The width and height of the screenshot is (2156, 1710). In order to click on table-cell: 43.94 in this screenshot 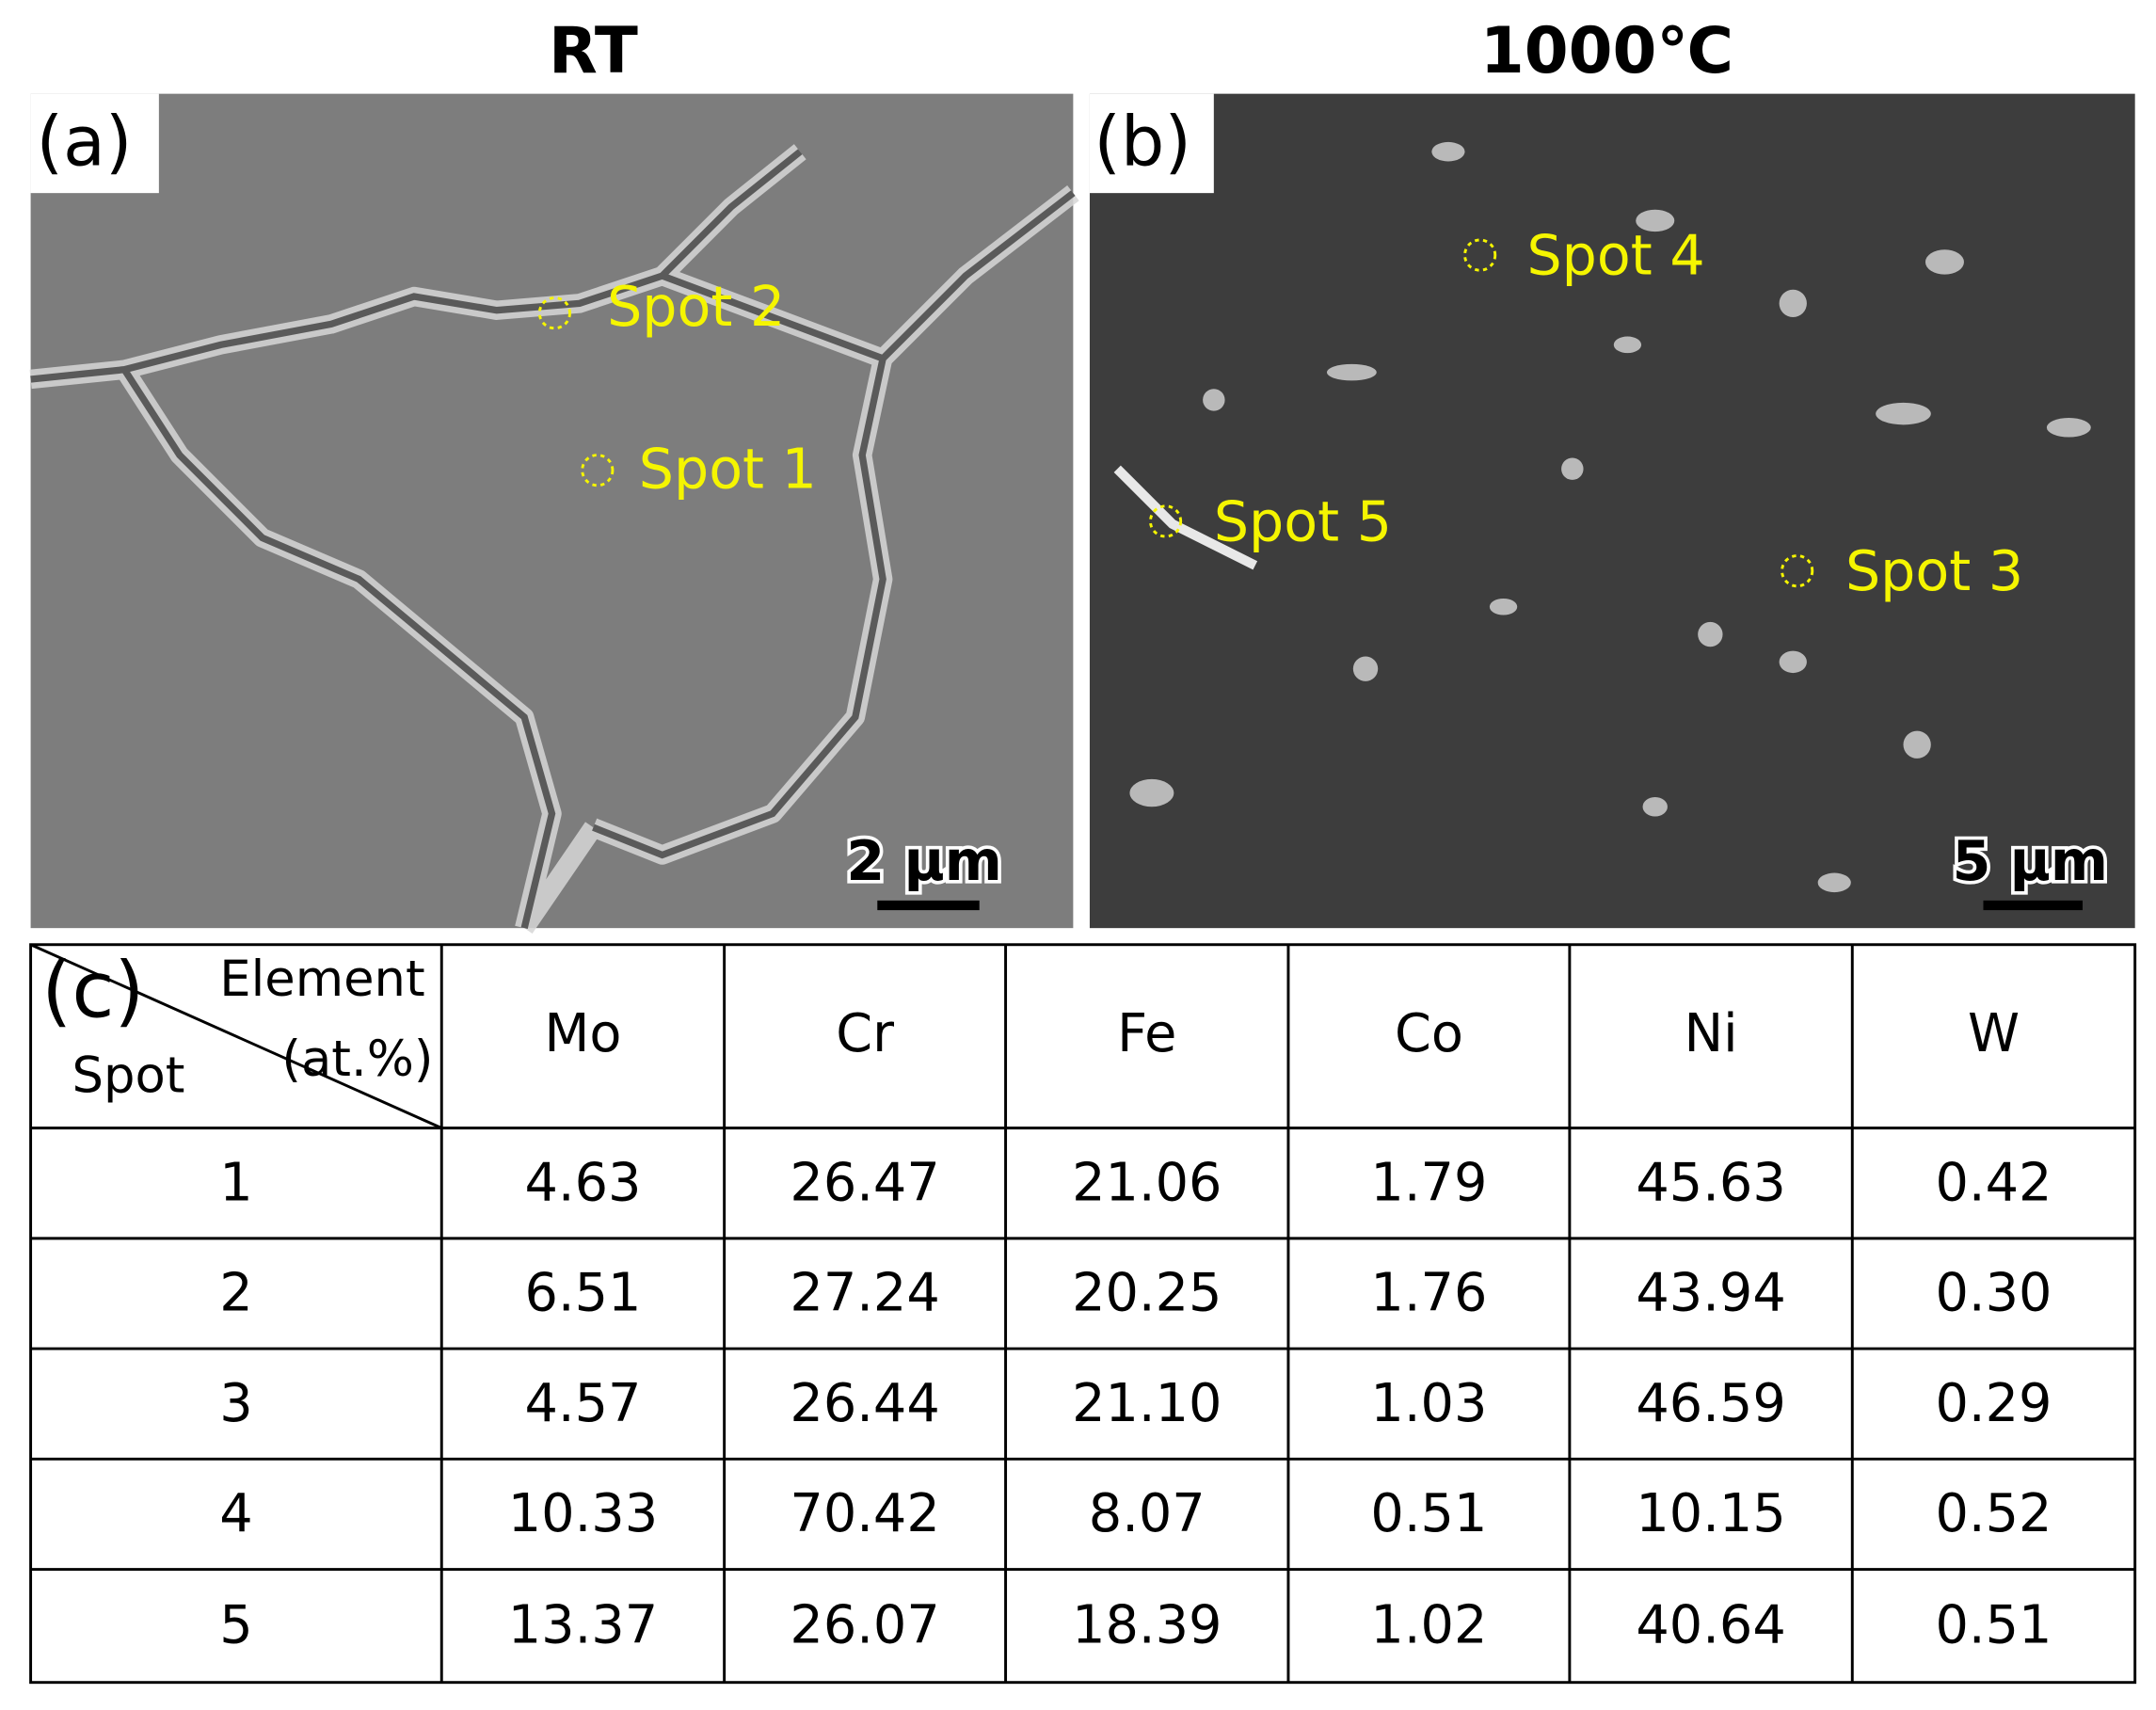, I will do `click(1710, 1293)`.